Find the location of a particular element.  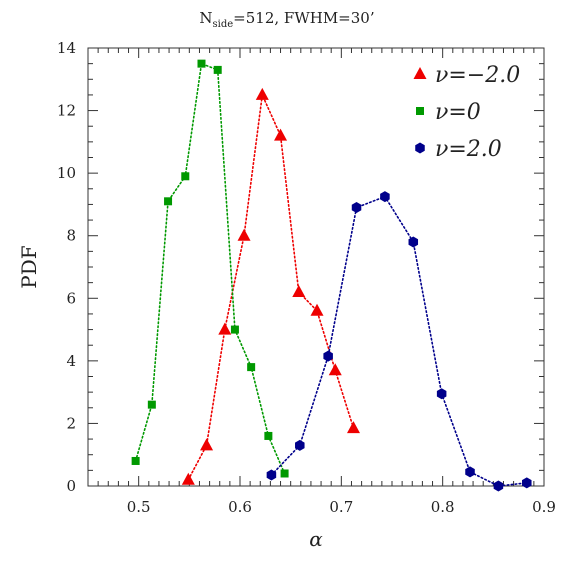

legend-label: ν=−2.0 is located at coordinates (477, 75).